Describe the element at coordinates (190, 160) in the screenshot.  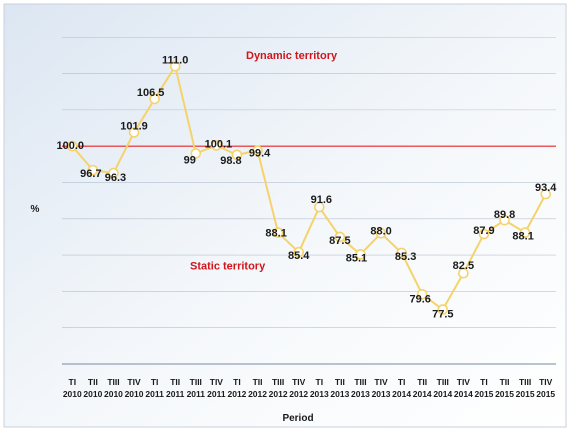
I see `data-label: 99` at that location.